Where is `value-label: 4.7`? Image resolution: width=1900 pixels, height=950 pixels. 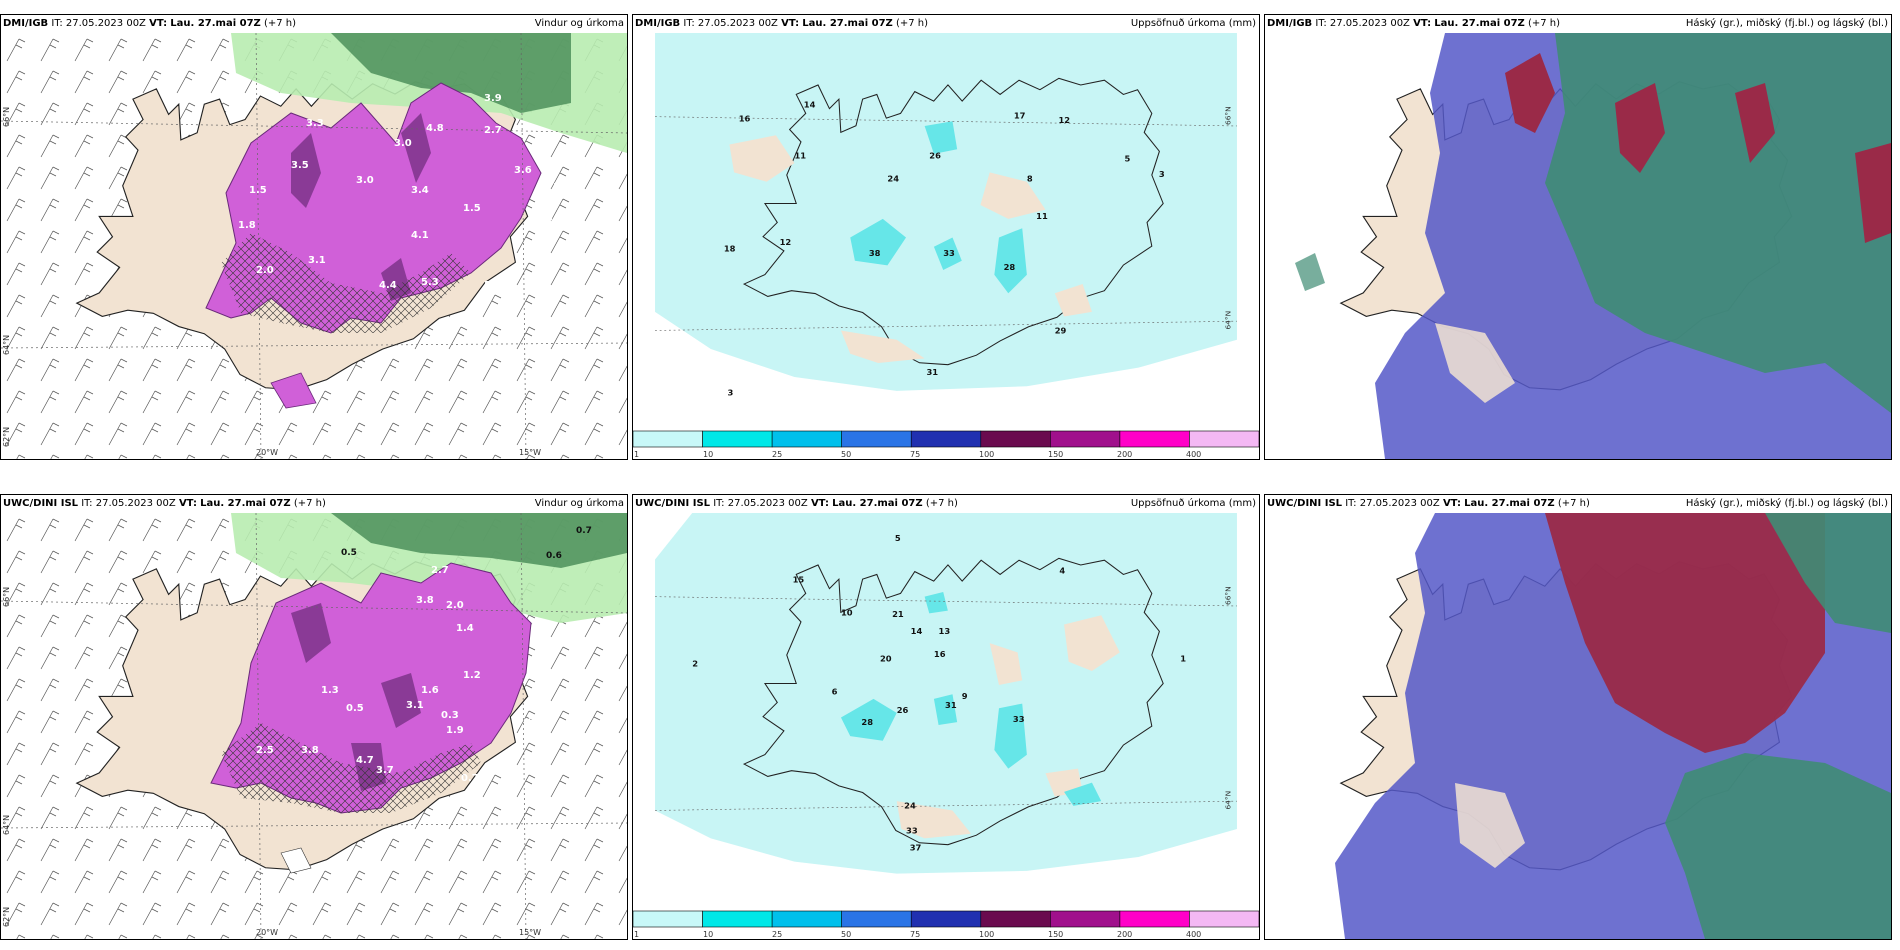
value-label: 4.7 is located at coordinates (365, 760).